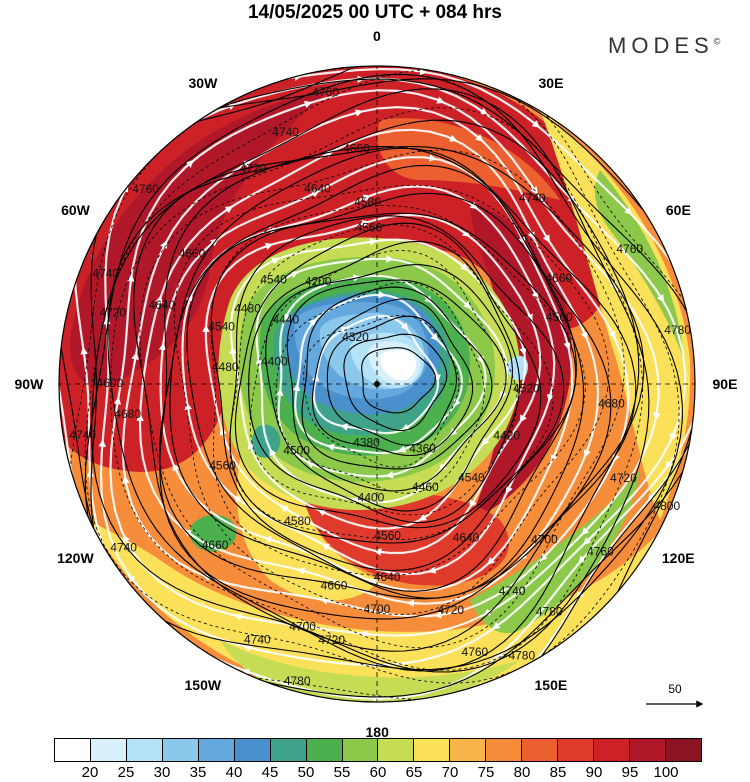 This screenshot has width=750, height=782. What do you see at coordinates (377, 384) in the screenshot?
I see `north-pole-marker` at bounding box center [377, 384].